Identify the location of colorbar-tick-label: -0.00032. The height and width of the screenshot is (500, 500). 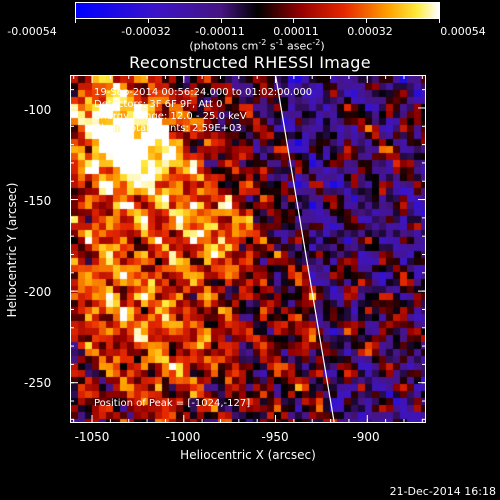
(146, 31).